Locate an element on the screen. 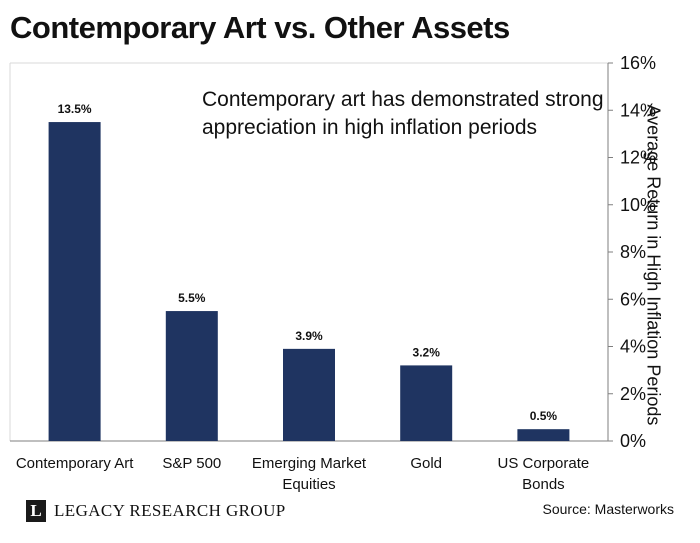 This screenshot has width=700, height=543. y-tick-label: 14% is located at coordinates (638, 110).